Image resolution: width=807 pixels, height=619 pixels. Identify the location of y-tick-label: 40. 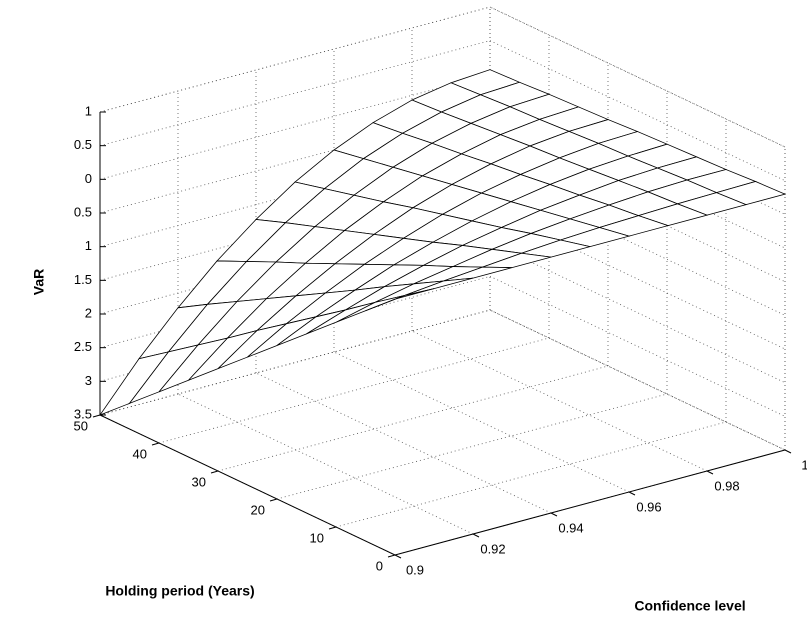
(140, 453).